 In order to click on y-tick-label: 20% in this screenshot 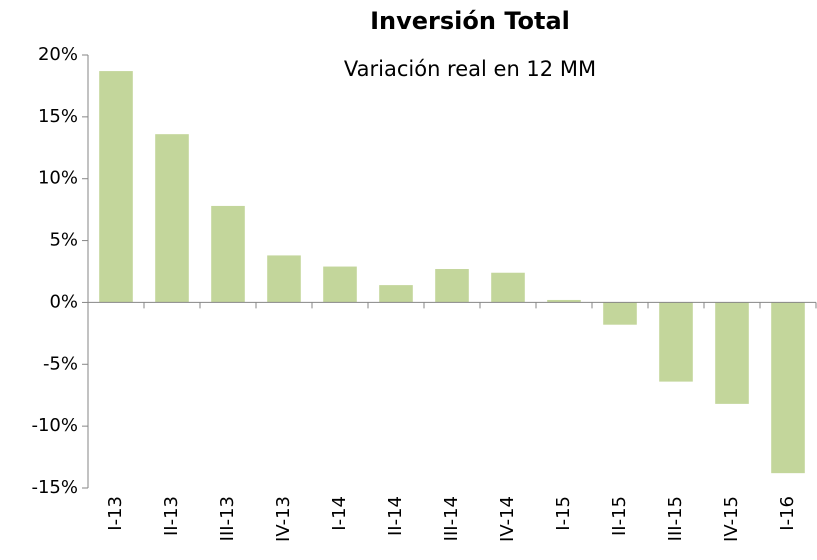, I will do `click(58, 54)`.